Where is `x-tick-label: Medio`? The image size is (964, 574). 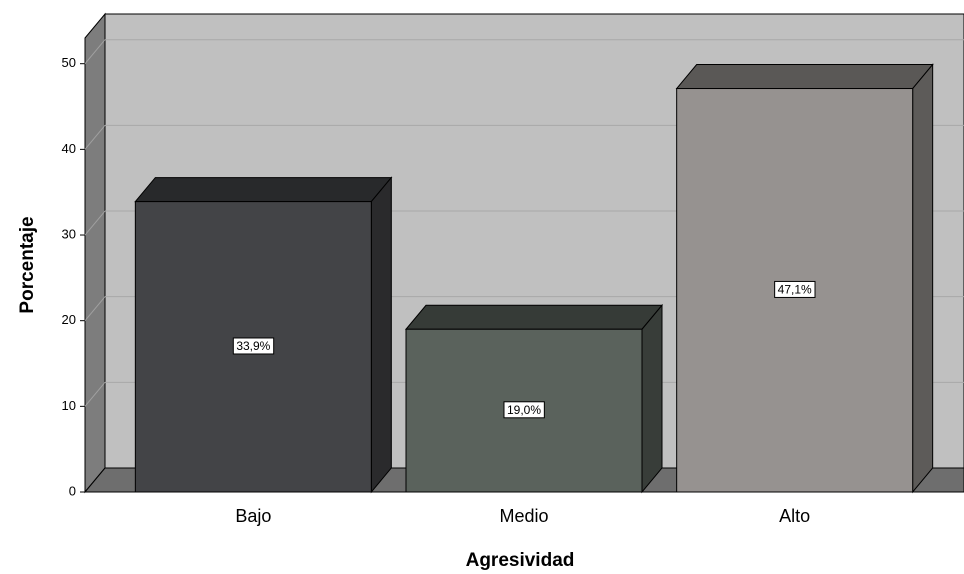
x-tick-label: Medio is located at coordinates (523, 516).